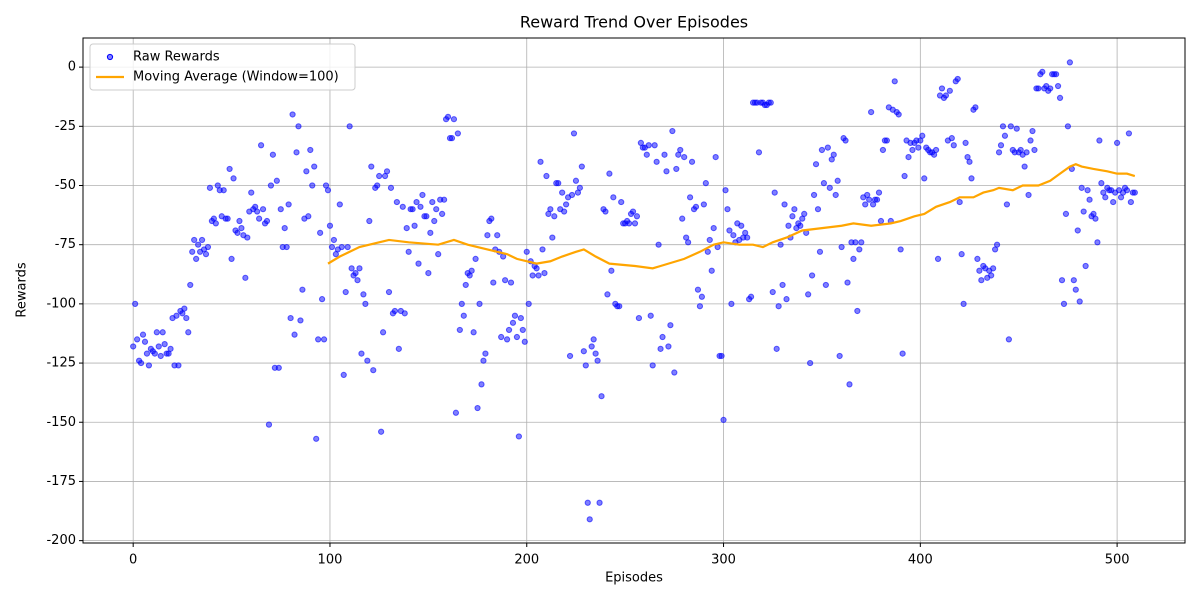  I want to click on x-tick-label: 400, so click(920, 560).